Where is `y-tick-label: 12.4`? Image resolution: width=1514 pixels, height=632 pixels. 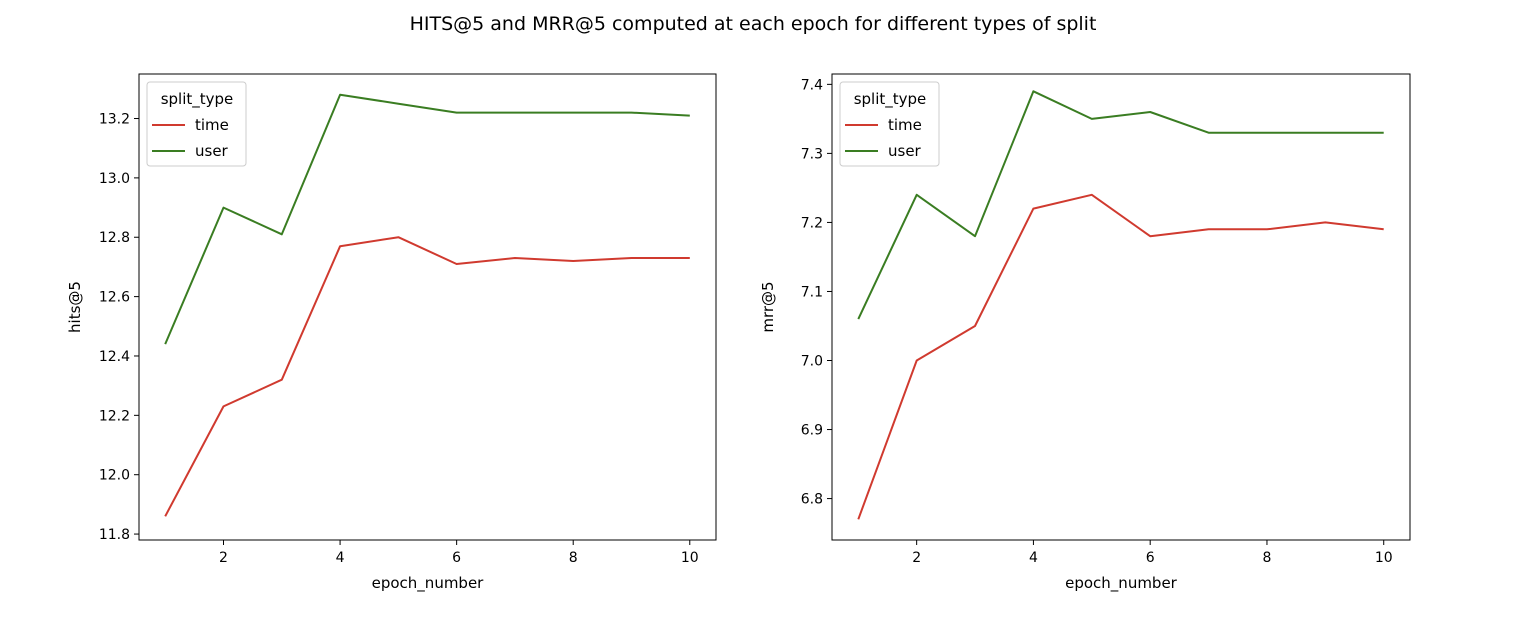 y-tick-label: 12.4 is located at coordinates (114, 357).